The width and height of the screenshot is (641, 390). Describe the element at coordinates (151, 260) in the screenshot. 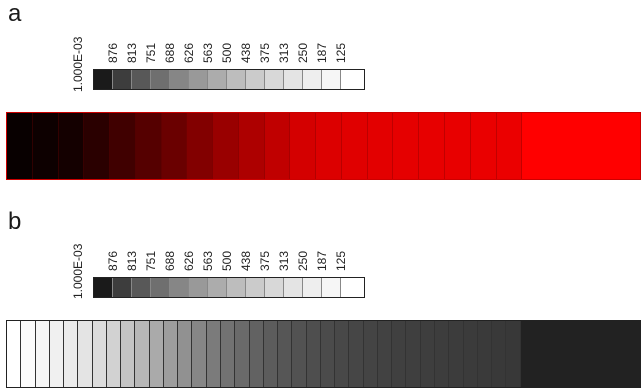

I see `tick-label: 751` at that location.